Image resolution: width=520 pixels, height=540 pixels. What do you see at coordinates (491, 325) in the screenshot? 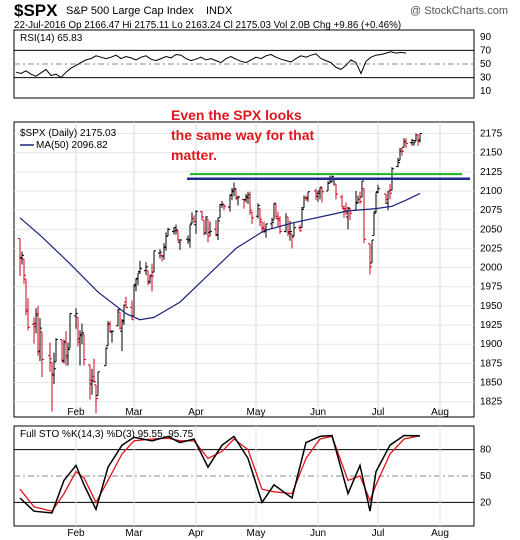
I see `price-tick-label: 1925` at bounding box center [491, 325].